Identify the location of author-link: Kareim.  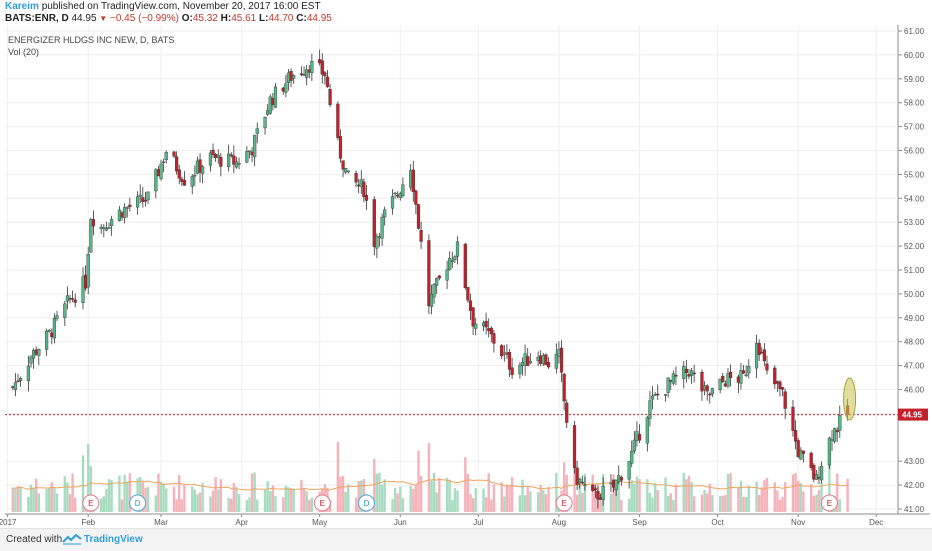
(22, 6).